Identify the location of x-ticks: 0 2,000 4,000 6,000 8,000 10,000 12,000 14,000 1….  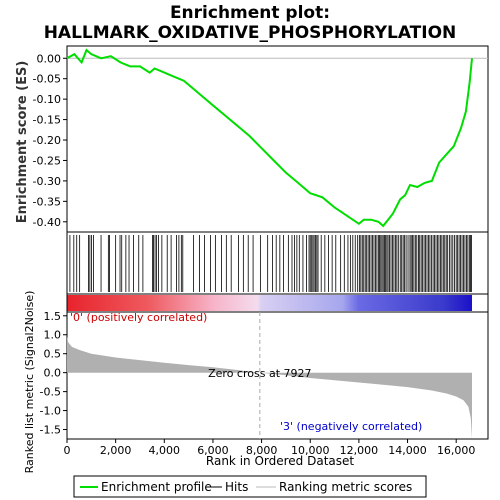
(270, 448).